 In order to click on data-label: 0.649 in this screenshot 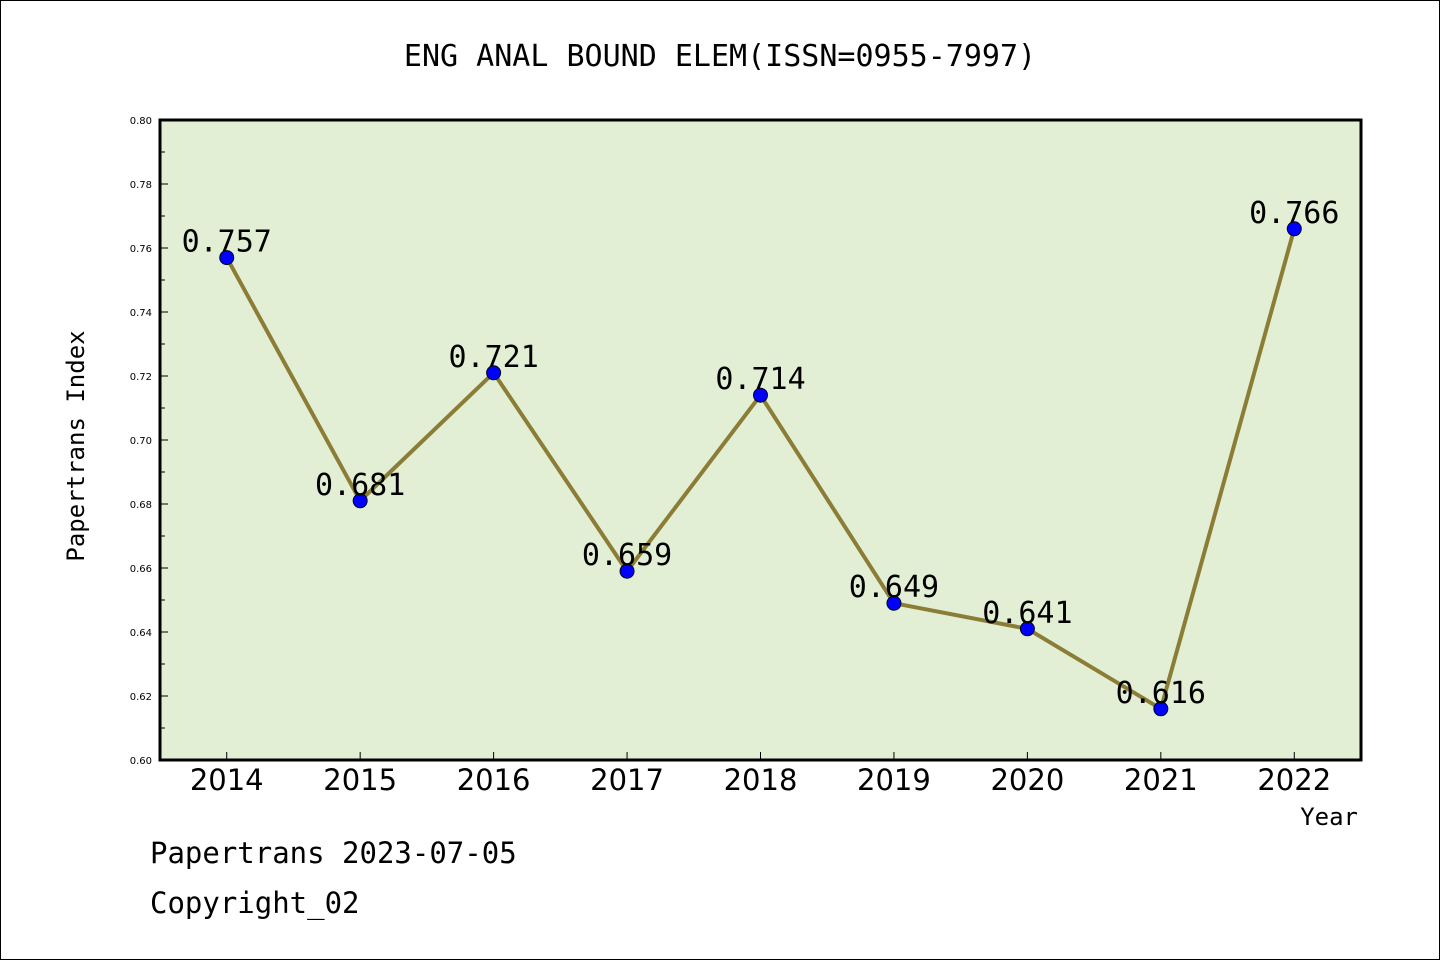, I will do `click(894, 587)`.